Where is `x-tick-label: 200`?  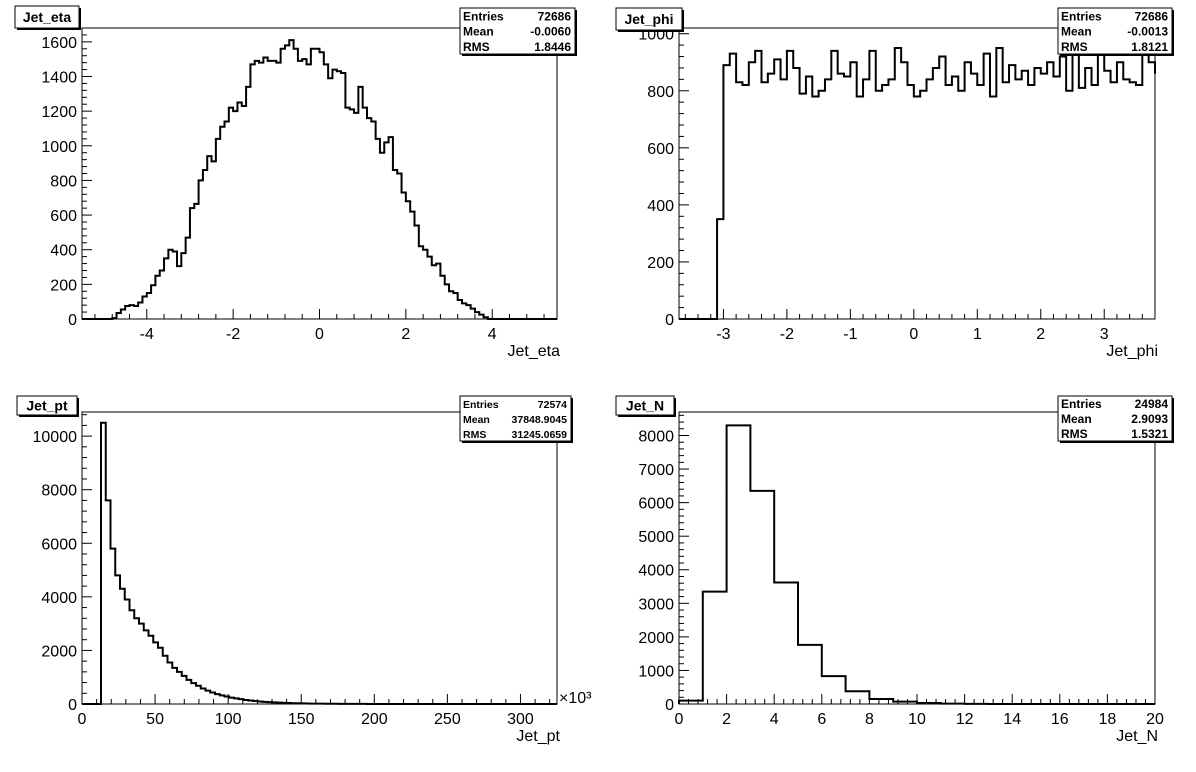
x-tick-label: 200 is located at coordinates (374, 719).